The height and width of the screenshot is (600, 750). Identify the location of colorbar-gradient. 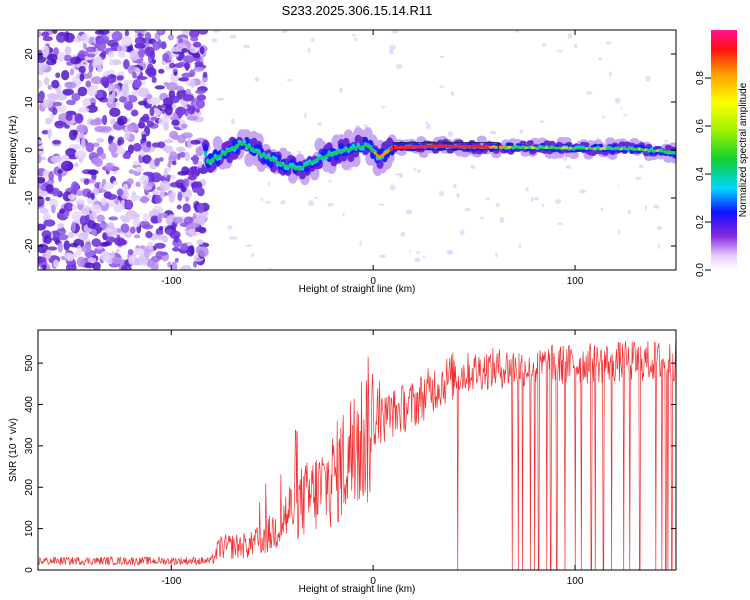
(724, 150).